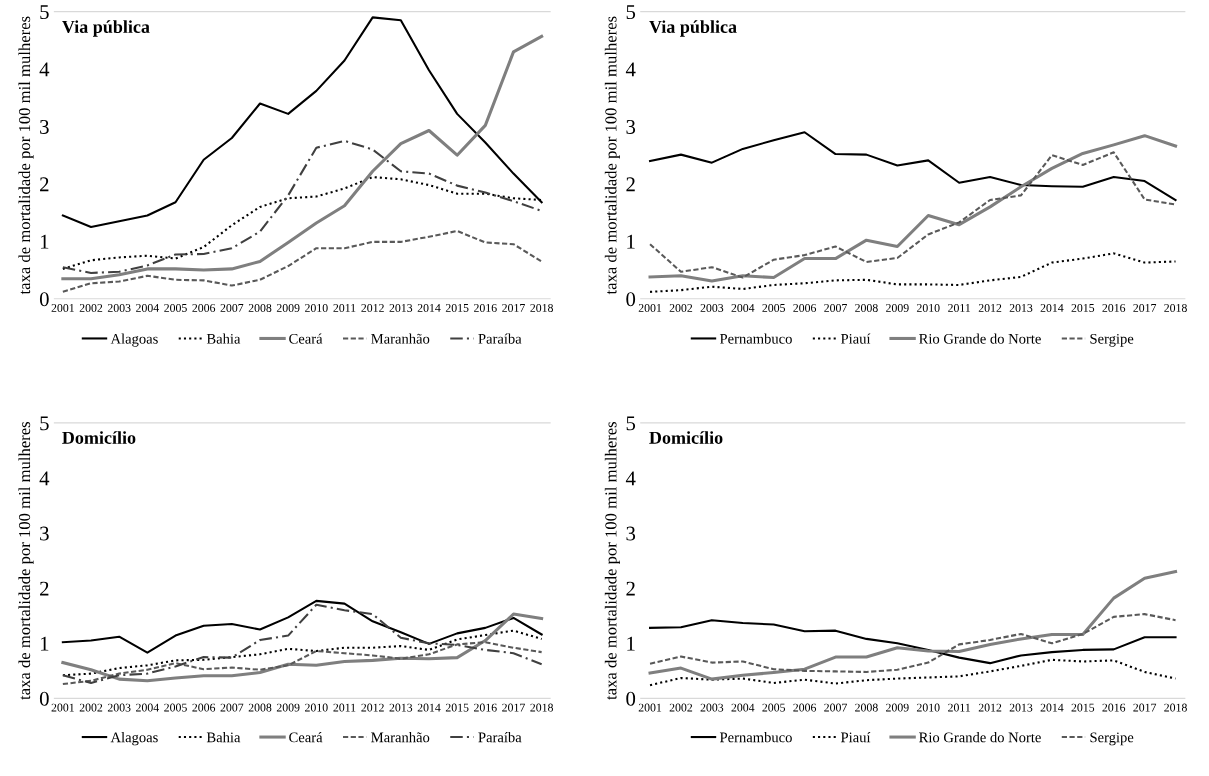  Describe the element at coordinates (693, 28) in the screenshot. I see `chart-title: Via pública` at that location.